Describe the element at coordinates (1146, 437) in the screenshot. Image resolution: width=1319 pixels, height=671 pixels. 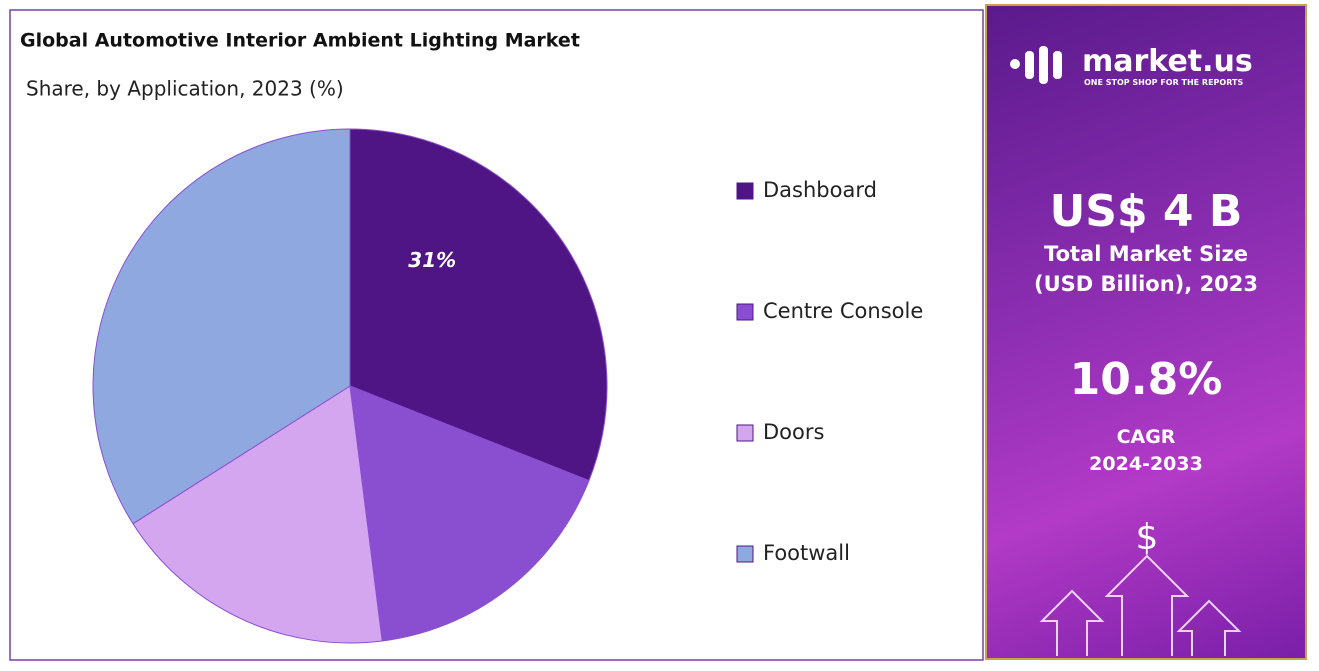
I see `cagr-label: CAGR` at that location.